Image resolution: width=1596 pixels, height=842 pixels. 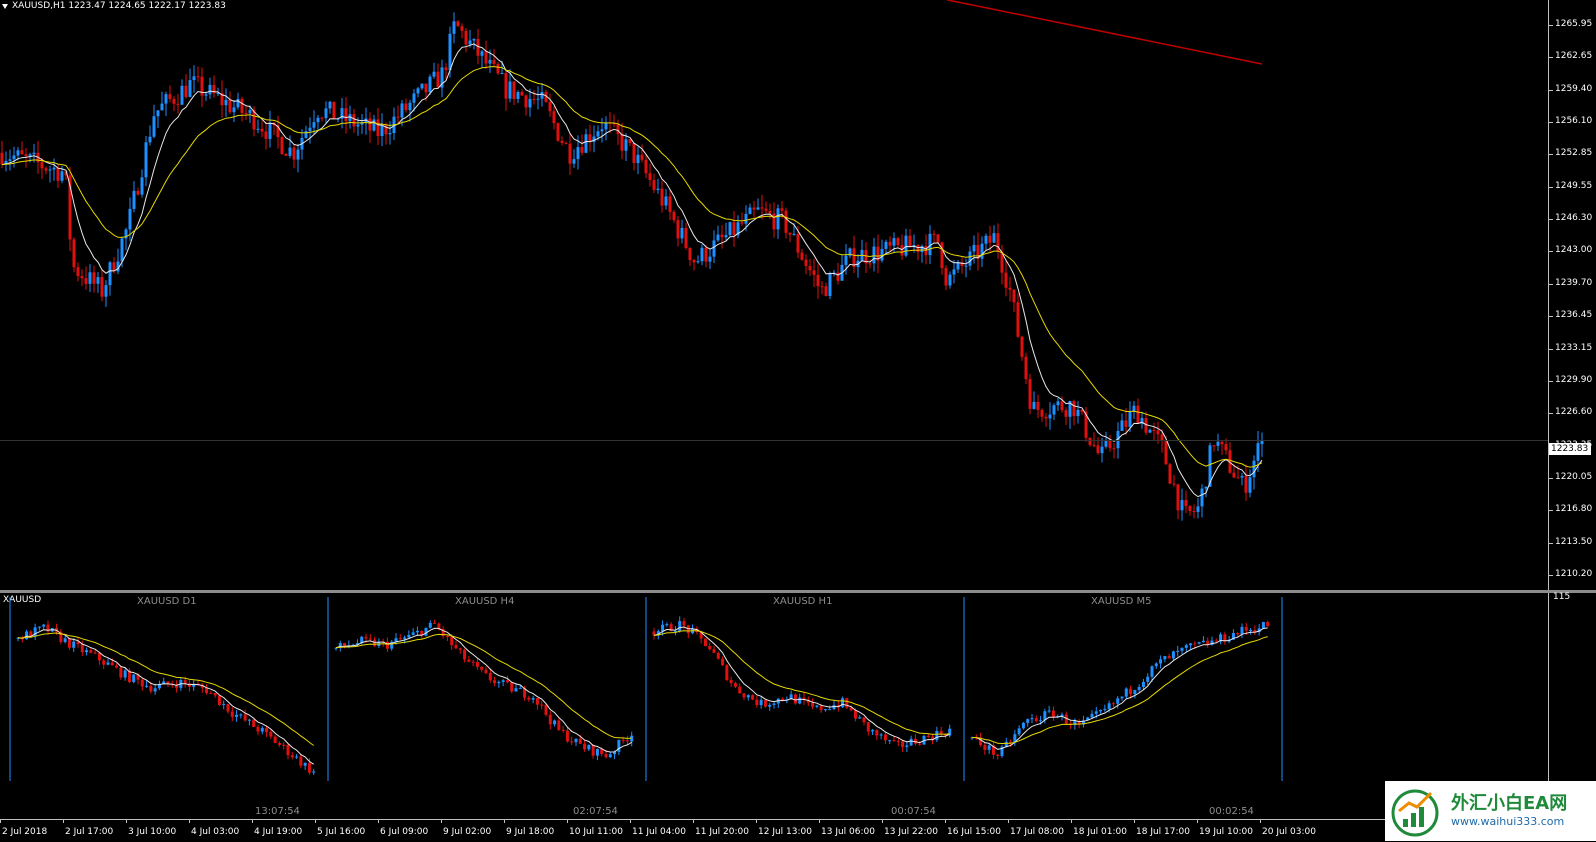 I want to click on price-axis-label: 1252.85, so click(x=1574, y=153).